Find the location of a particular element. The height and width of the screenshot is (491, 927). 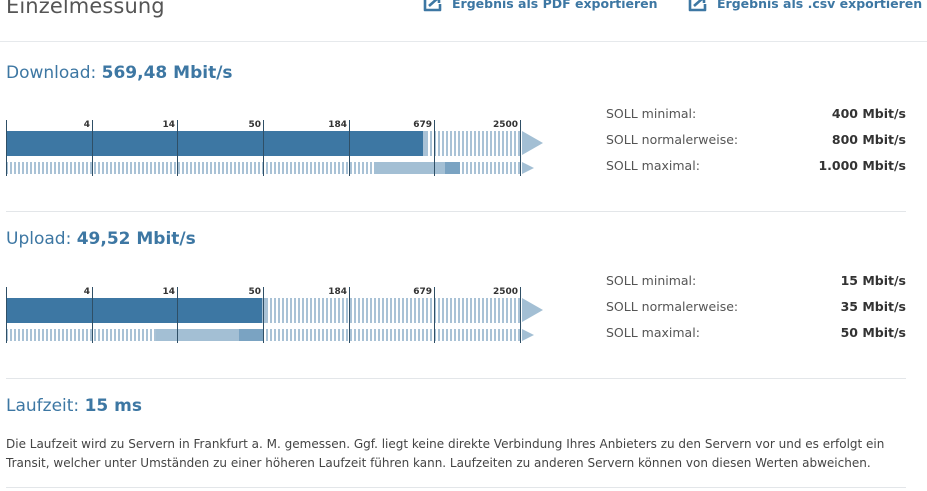

soll-value: 50 Mbit/s is located at coordinates (873, 332).